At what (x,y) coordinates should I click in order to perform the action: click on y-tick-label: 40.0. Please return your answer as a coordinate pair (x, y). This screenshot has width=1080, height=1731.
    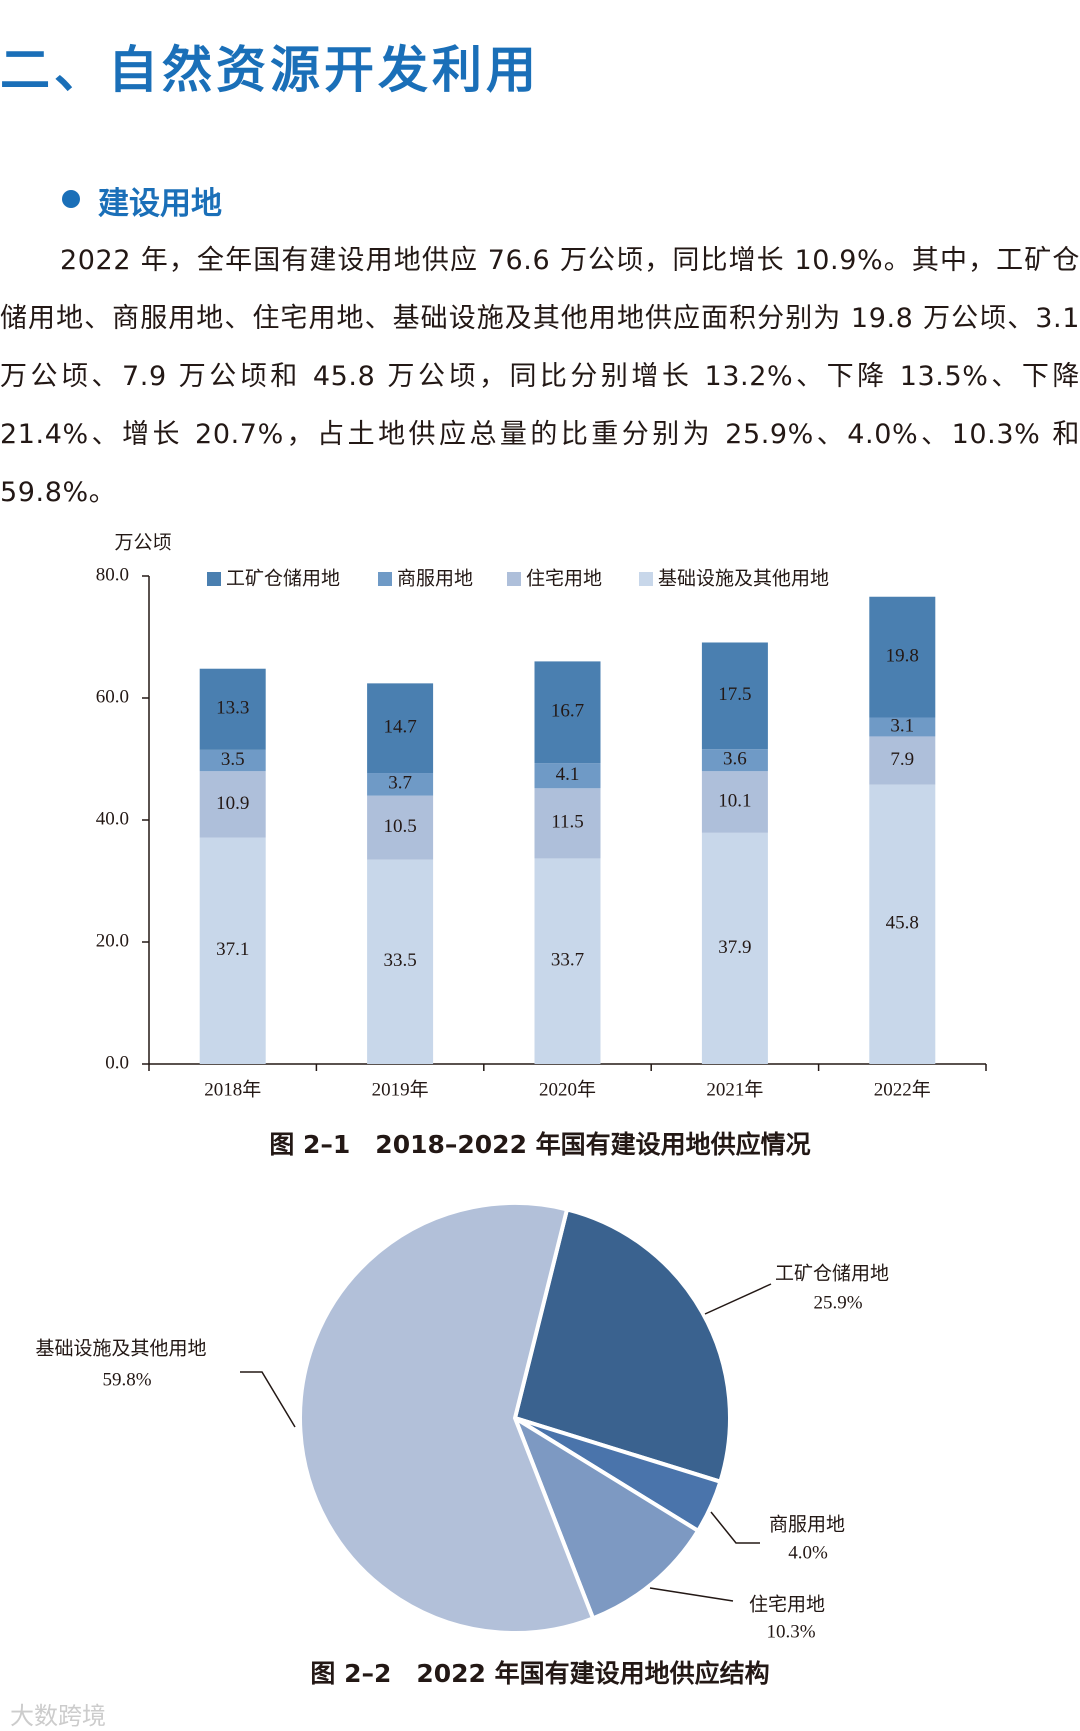
    Looking at the image, I should click on (112, 818).